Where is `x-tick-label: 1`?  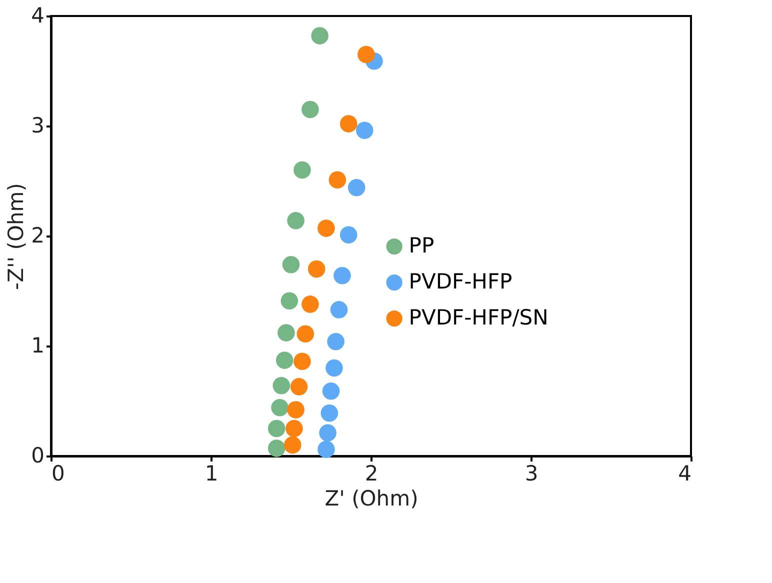 x-tick-label: 1 is located at coordinates (211, 474).